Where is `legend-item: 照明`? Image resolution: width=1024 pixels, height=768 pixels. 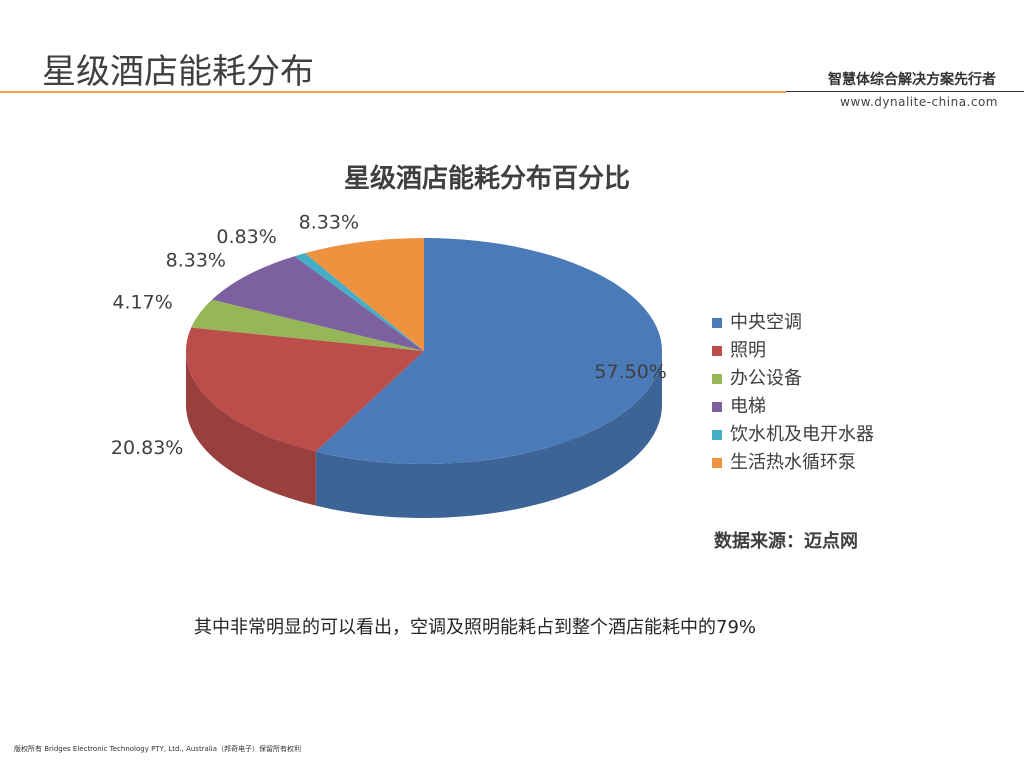 legend-item: 照明 is located at coordinates (802, 351).